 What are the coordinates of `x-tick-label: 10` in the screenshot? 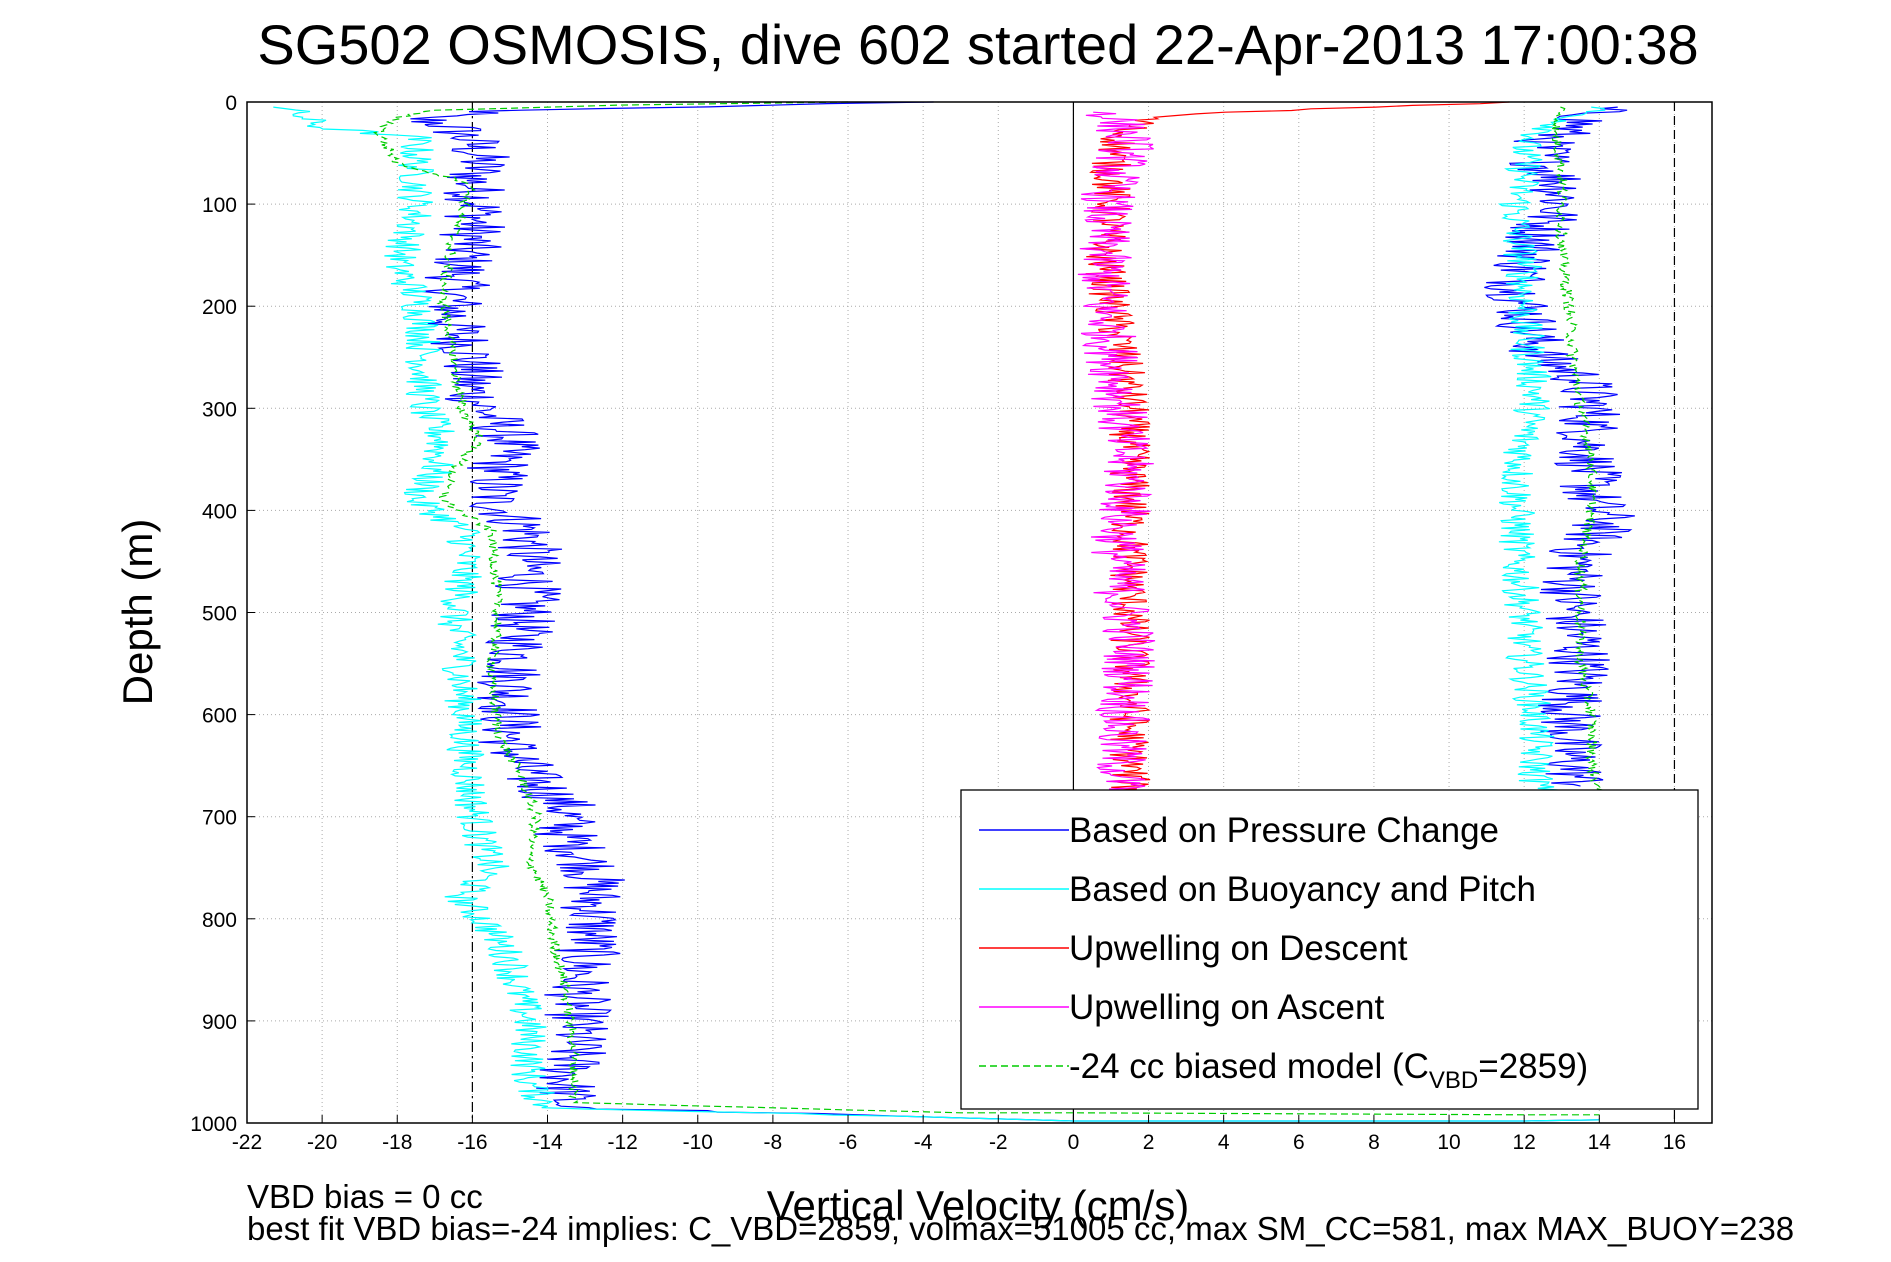 It's located at (1448, 1142).